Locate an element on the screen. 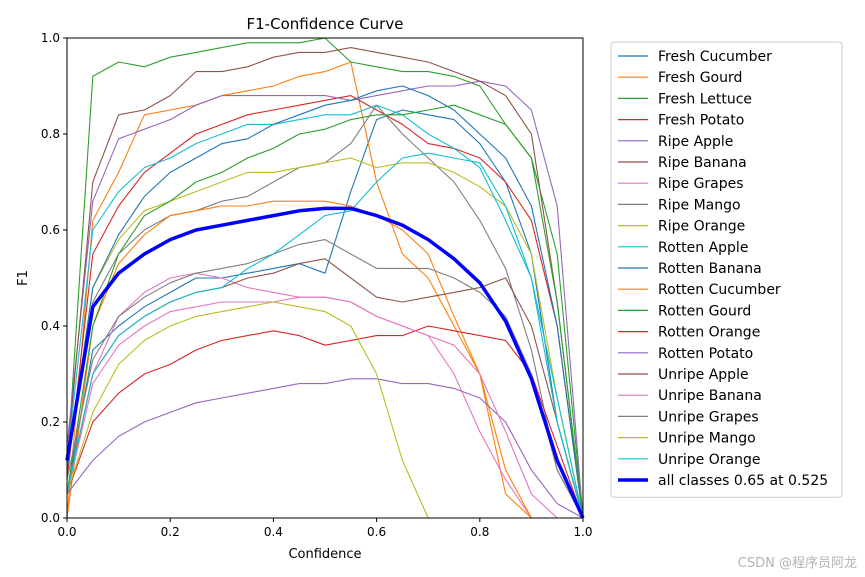  chart-title: F1-Confidence Curve is located at coordinates (325, 24).